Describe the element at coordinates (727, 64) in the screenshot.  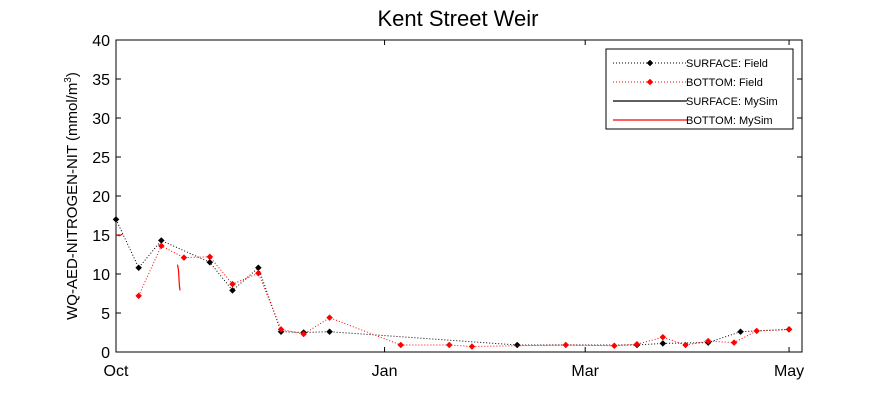
I see `legend-label: SURFACE: Field` at that location.